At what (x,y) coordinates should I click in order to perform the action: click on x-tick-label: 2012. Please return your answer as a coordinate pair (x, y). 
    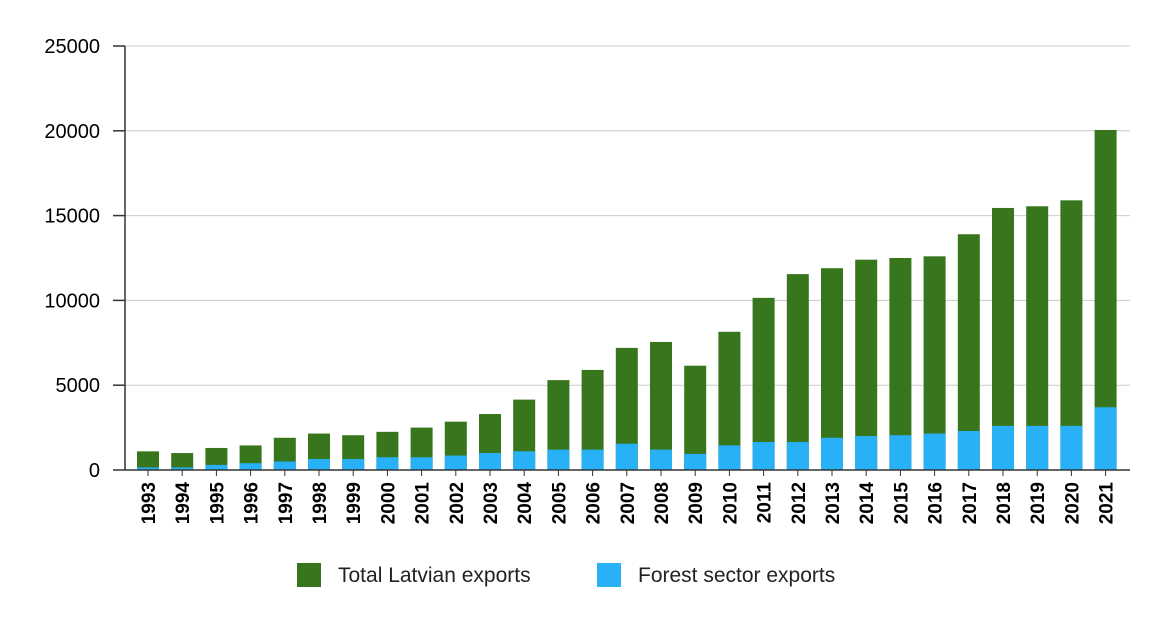
    Looking at the image, I should click on (799, 503).